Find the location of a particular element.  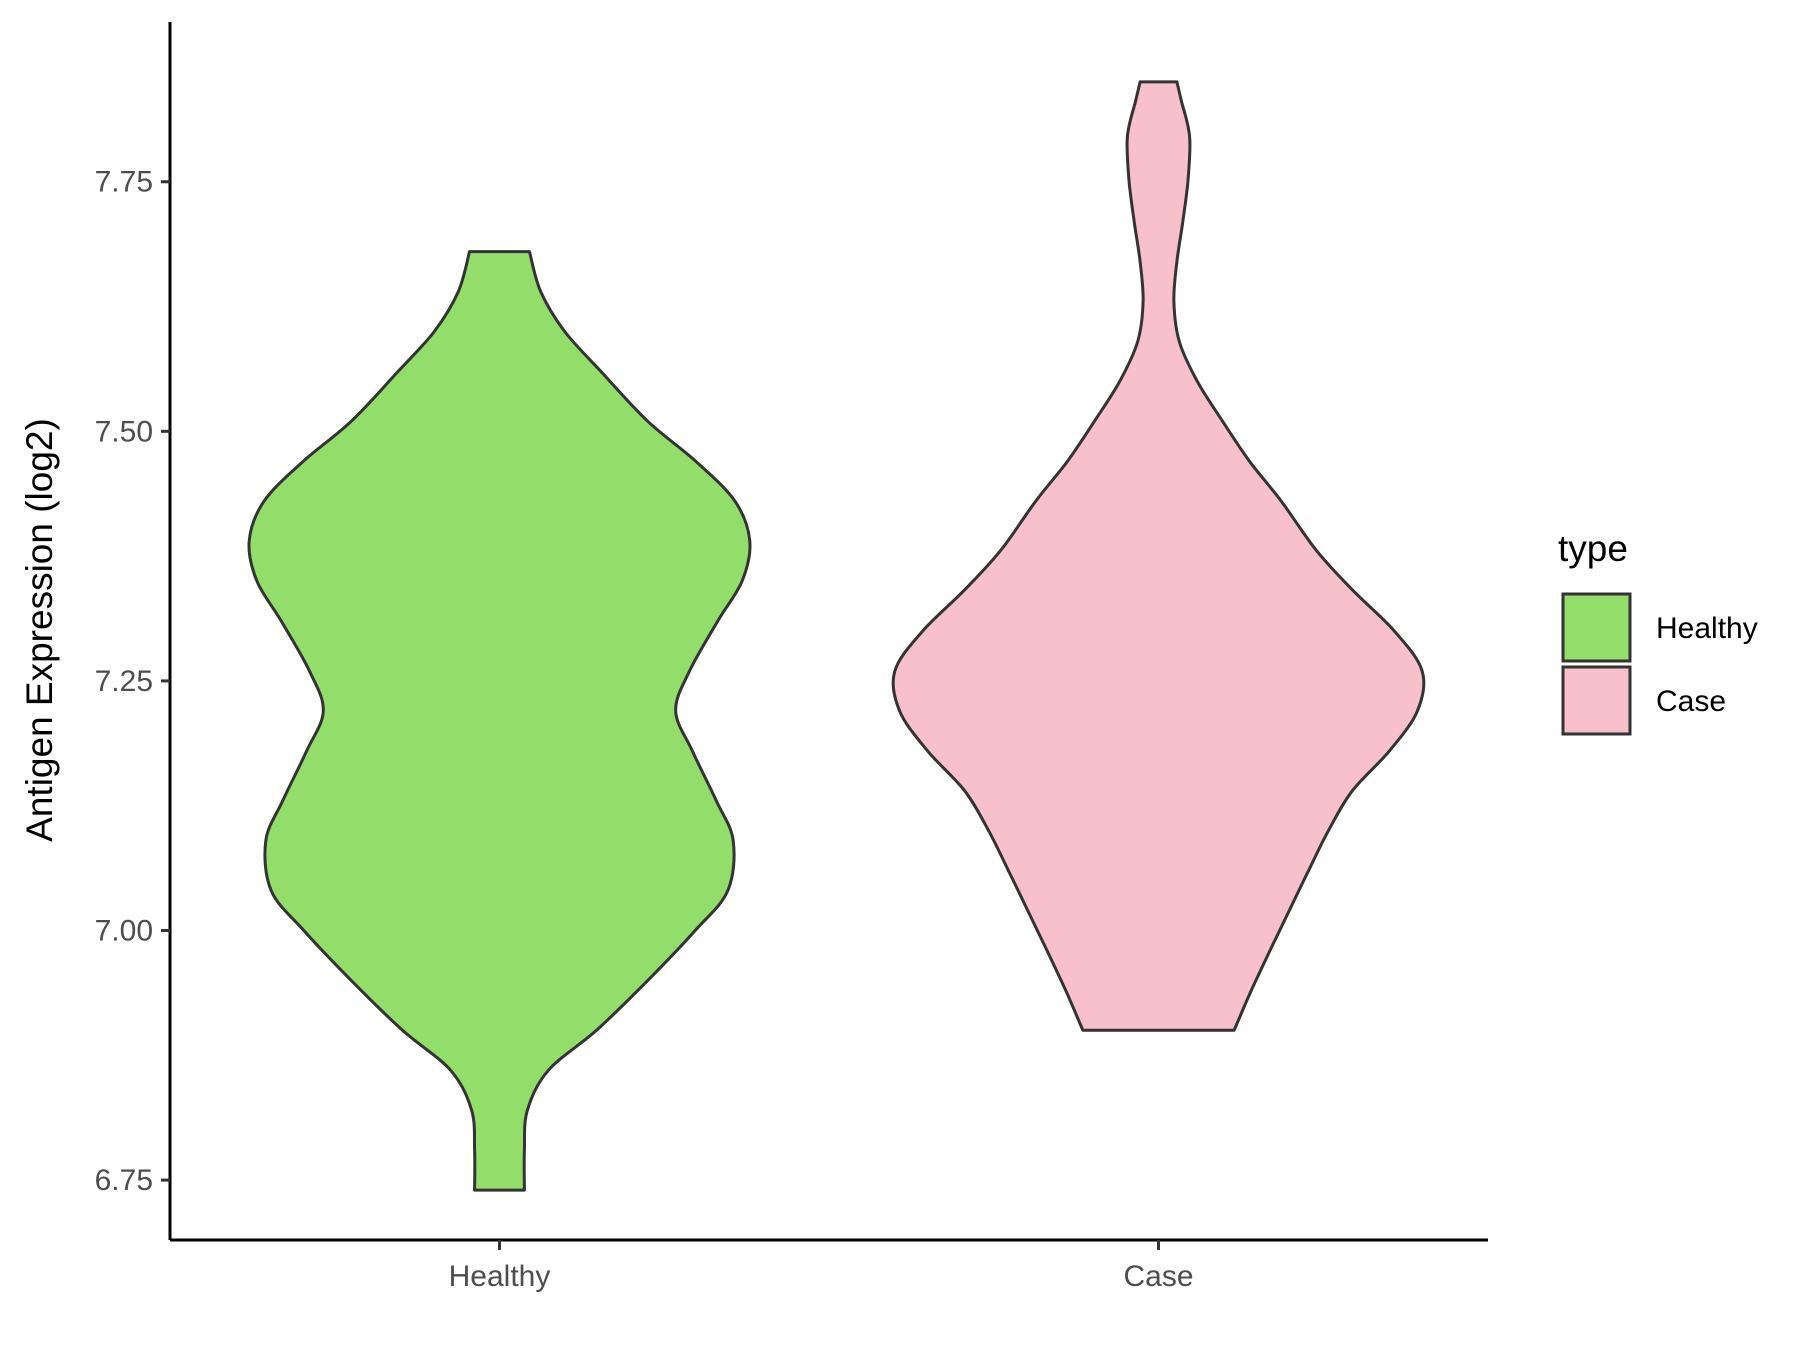

y-tick-label: 7.50 is located at coordinates (124, 431).